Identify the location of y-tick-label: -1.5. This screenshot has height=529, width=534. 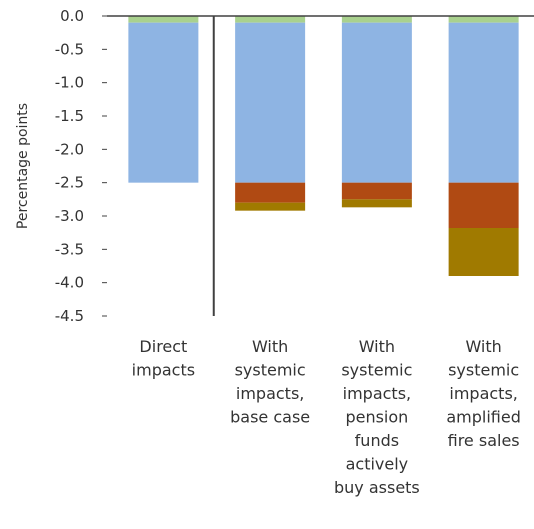
(69, 116).